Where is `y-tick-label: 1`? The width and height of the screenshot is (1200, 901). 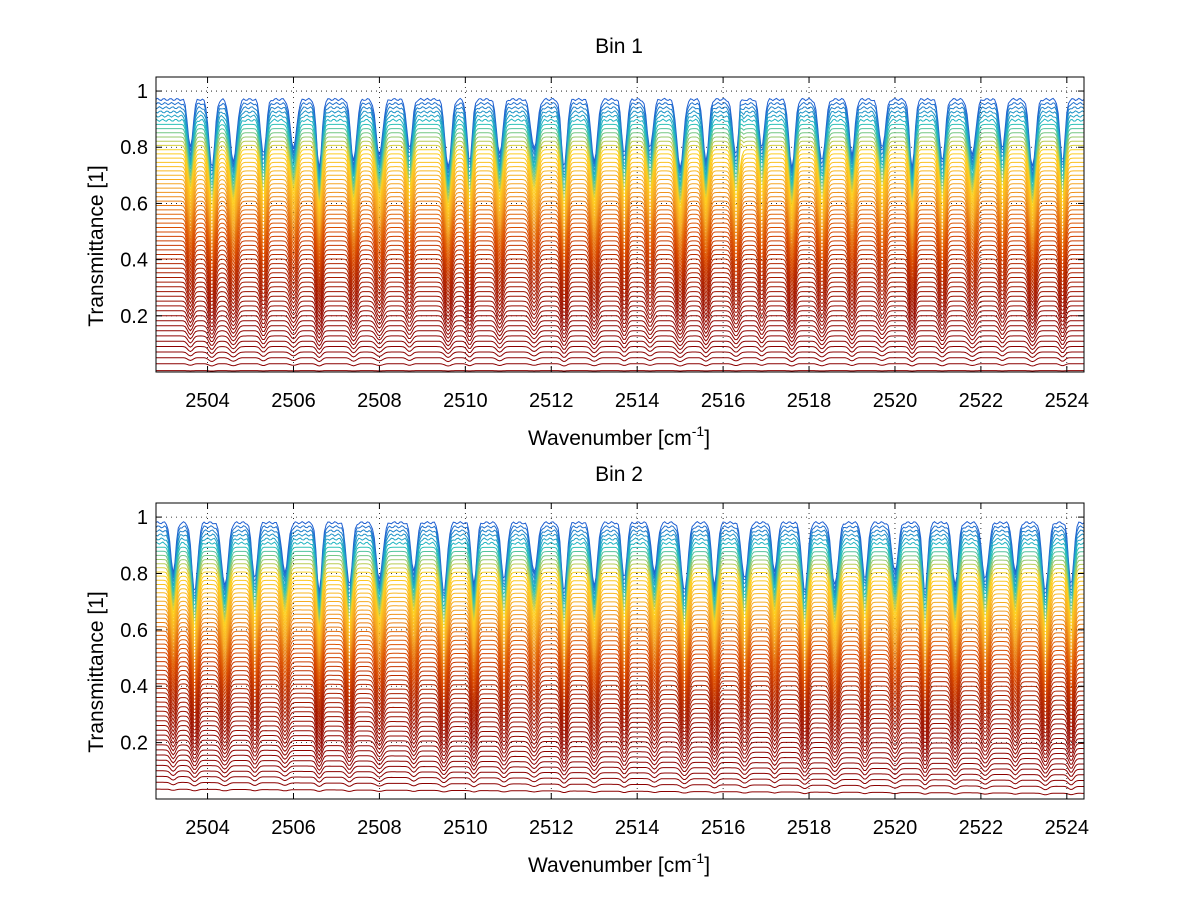
y-tick-label: 1 is located at coordinates (142, 518).